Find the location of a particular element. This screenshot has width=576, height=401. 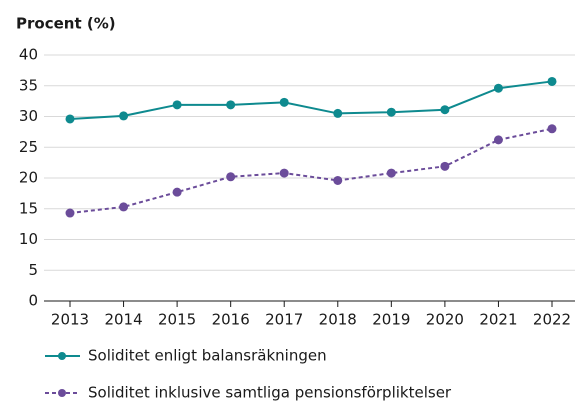

y-tick-label: 30 is located at coordinates (28, 116).